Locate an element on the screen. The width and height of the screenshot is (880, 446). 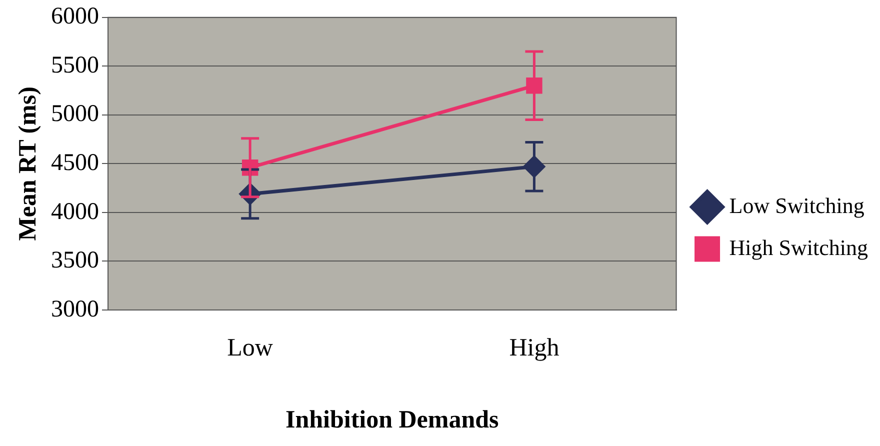
y-tick-label: 3000 is located at coordinates (75, 309).